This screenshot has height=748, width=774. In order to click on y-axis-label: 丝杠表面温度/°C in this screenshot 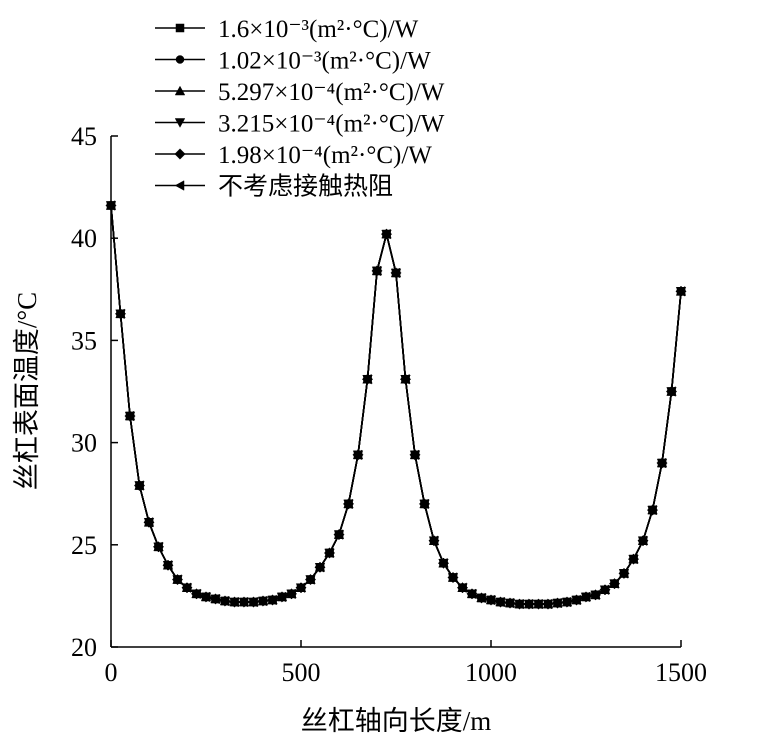, I will do `click(27, 391)`.